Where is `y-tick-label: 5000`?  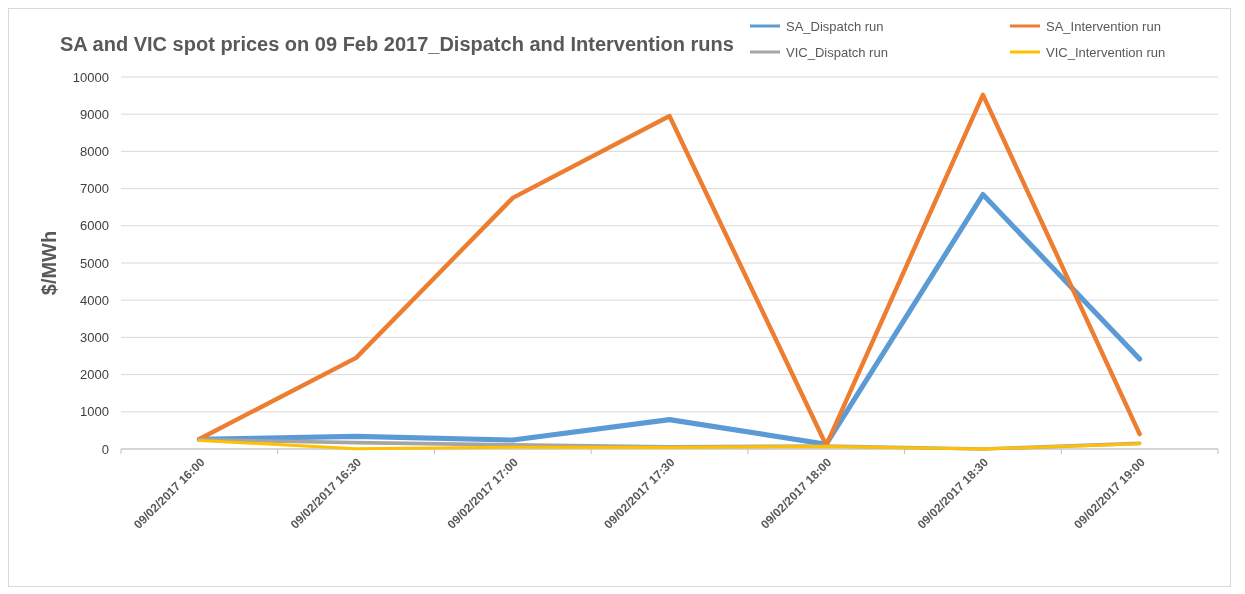 y-tick-label: 5000 is located at coordinates (94, 263).